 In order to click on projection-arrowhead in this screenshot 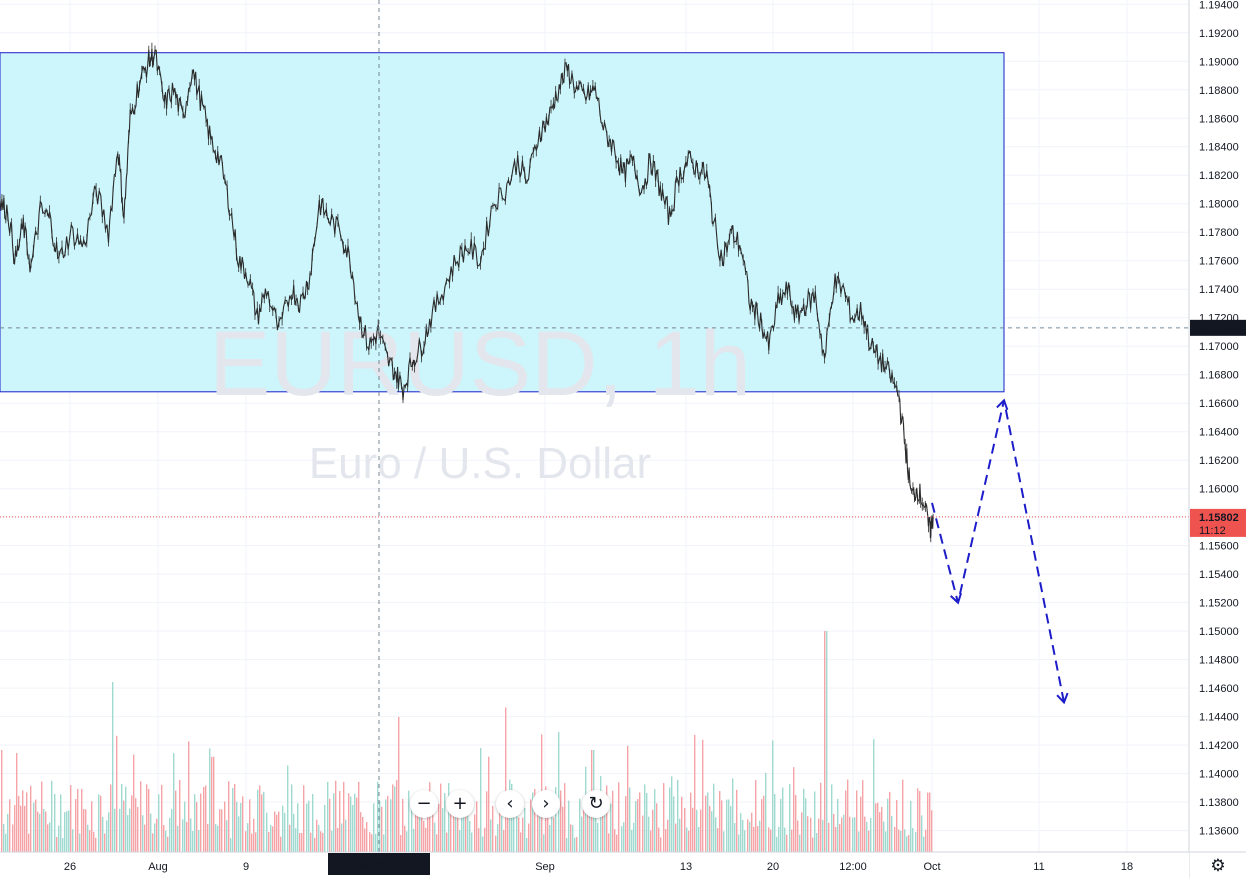, I will do `click(1062, 698)`.